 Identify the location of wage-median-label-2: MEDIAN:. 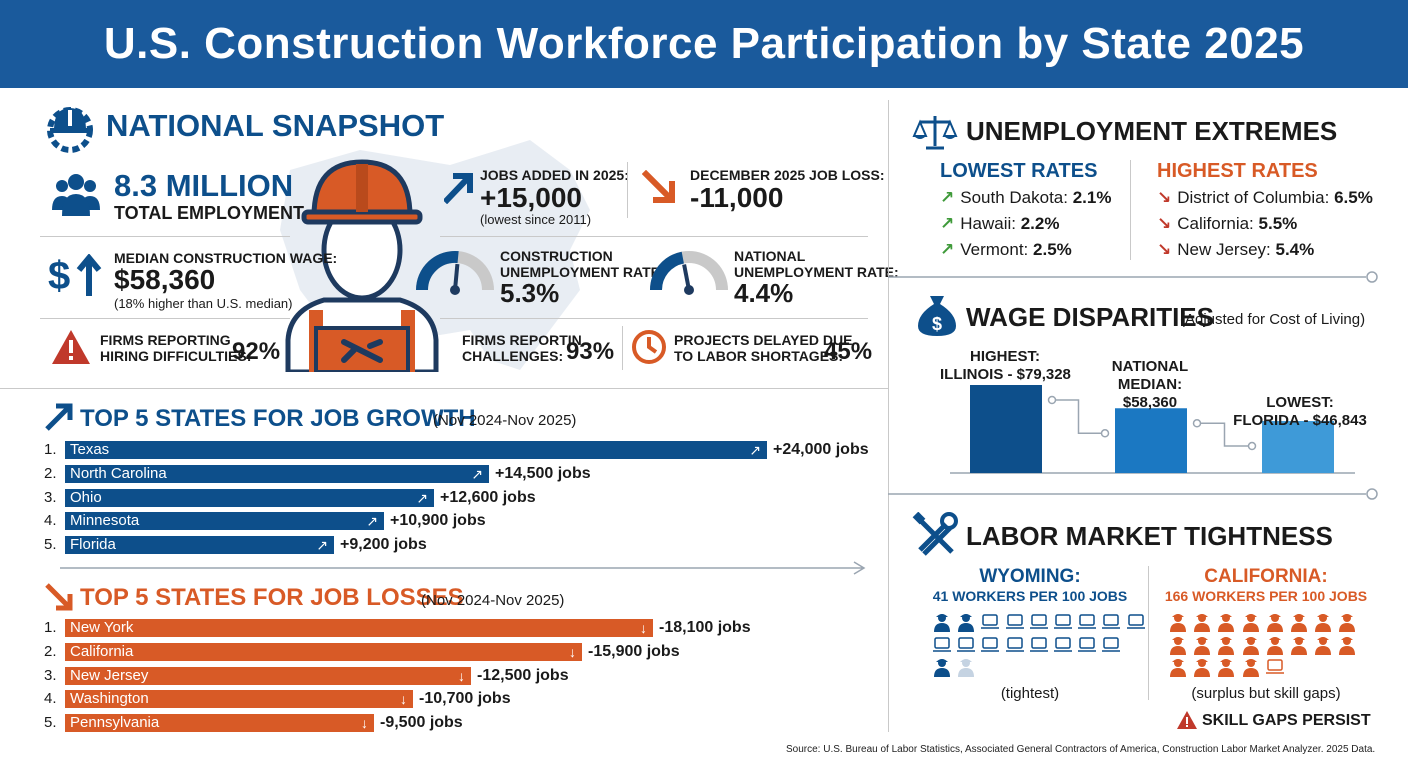
(1150, 384).